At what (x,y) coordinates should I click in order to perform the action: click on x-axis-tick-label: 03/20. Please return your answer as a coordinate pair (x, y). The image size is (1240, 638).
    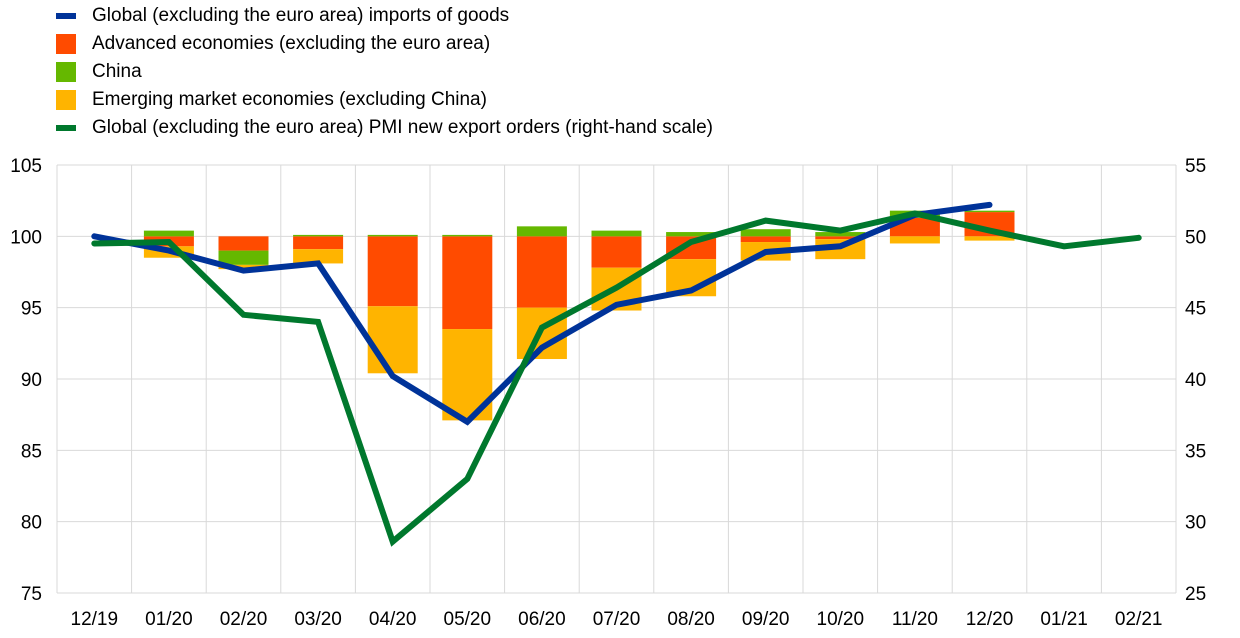
    Looking at the image, I should click on (318, 619).